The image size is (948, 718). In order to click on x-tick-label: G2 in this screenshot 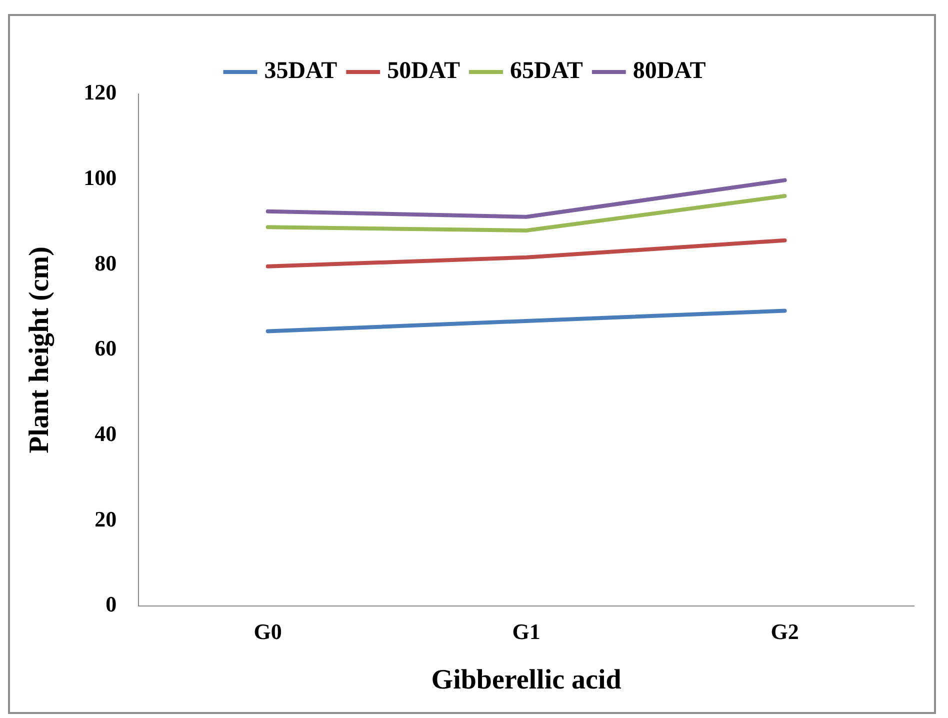, I will do `click(784, 631)`.